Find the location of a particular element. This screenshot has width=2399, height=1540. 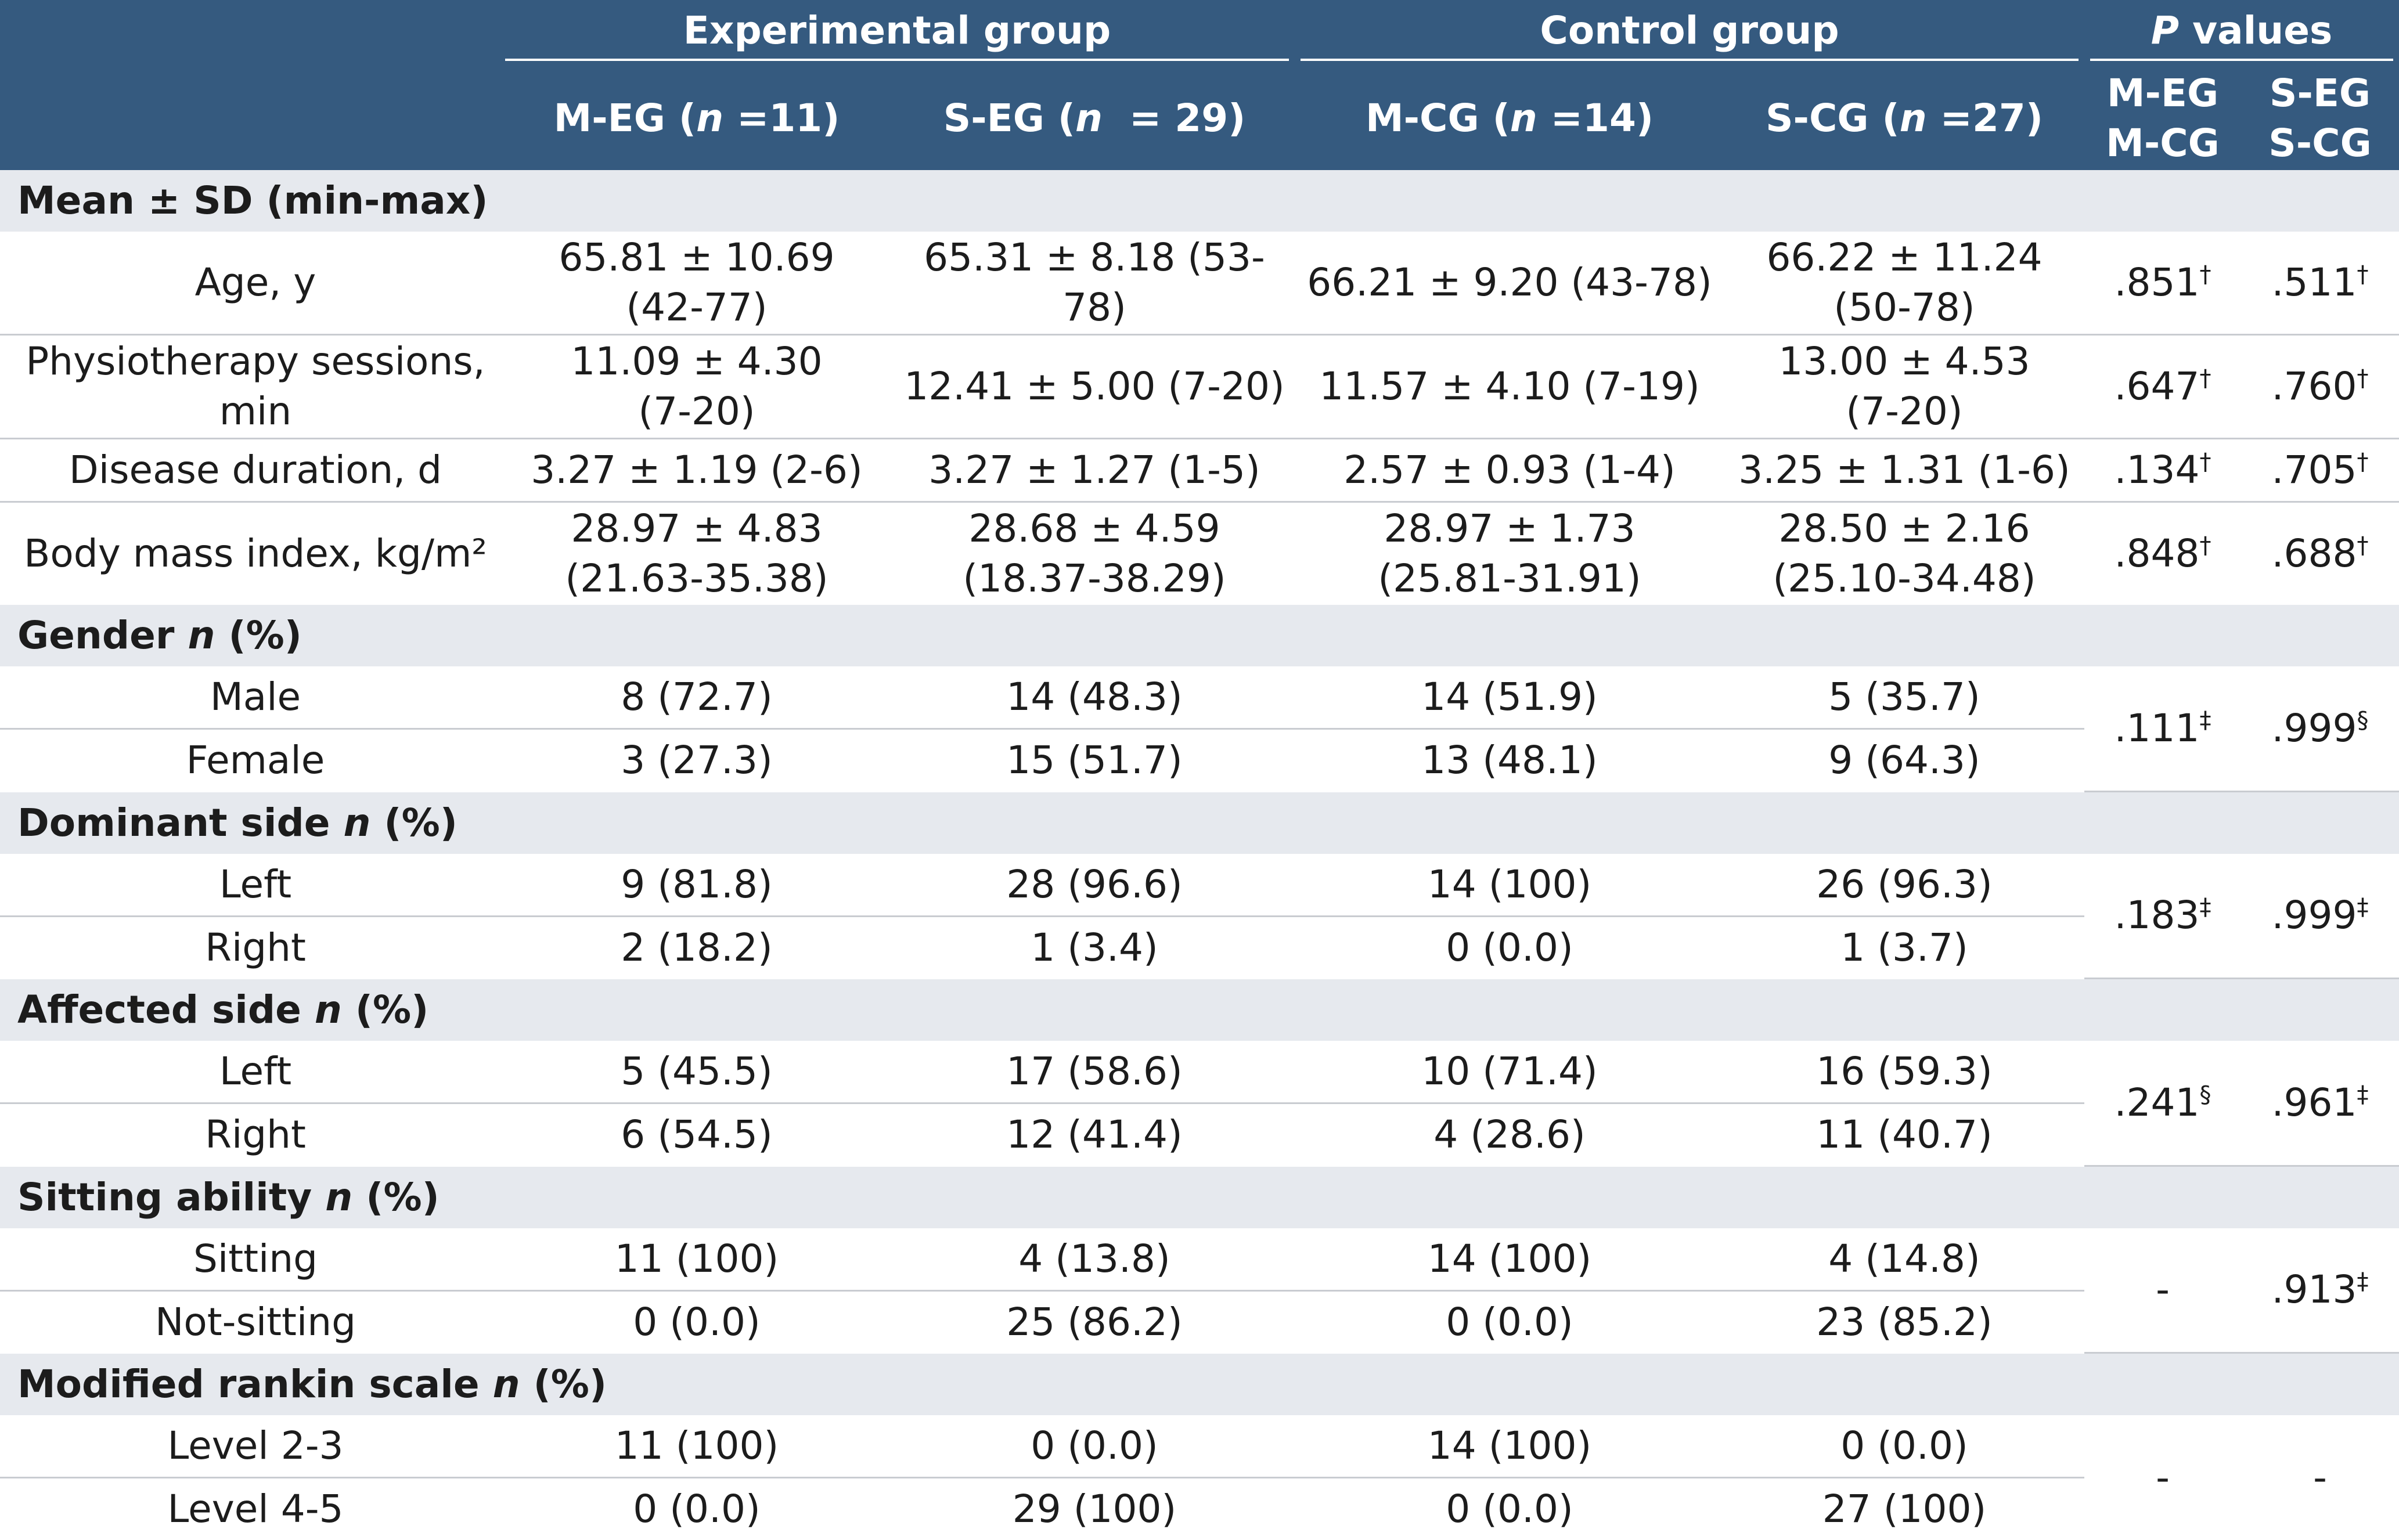

header-scg: S-CG (n =27) is located at coordinates (1904, 118).